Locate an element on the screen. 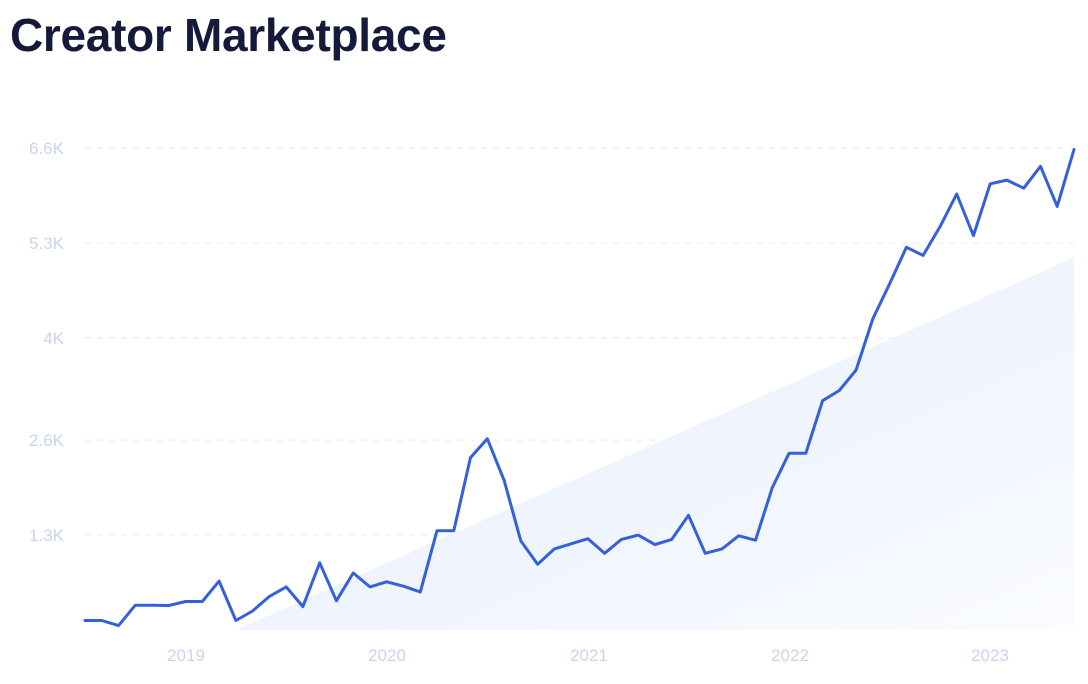  y-tick-label: 1.3K is located at coordinates (47, 535).